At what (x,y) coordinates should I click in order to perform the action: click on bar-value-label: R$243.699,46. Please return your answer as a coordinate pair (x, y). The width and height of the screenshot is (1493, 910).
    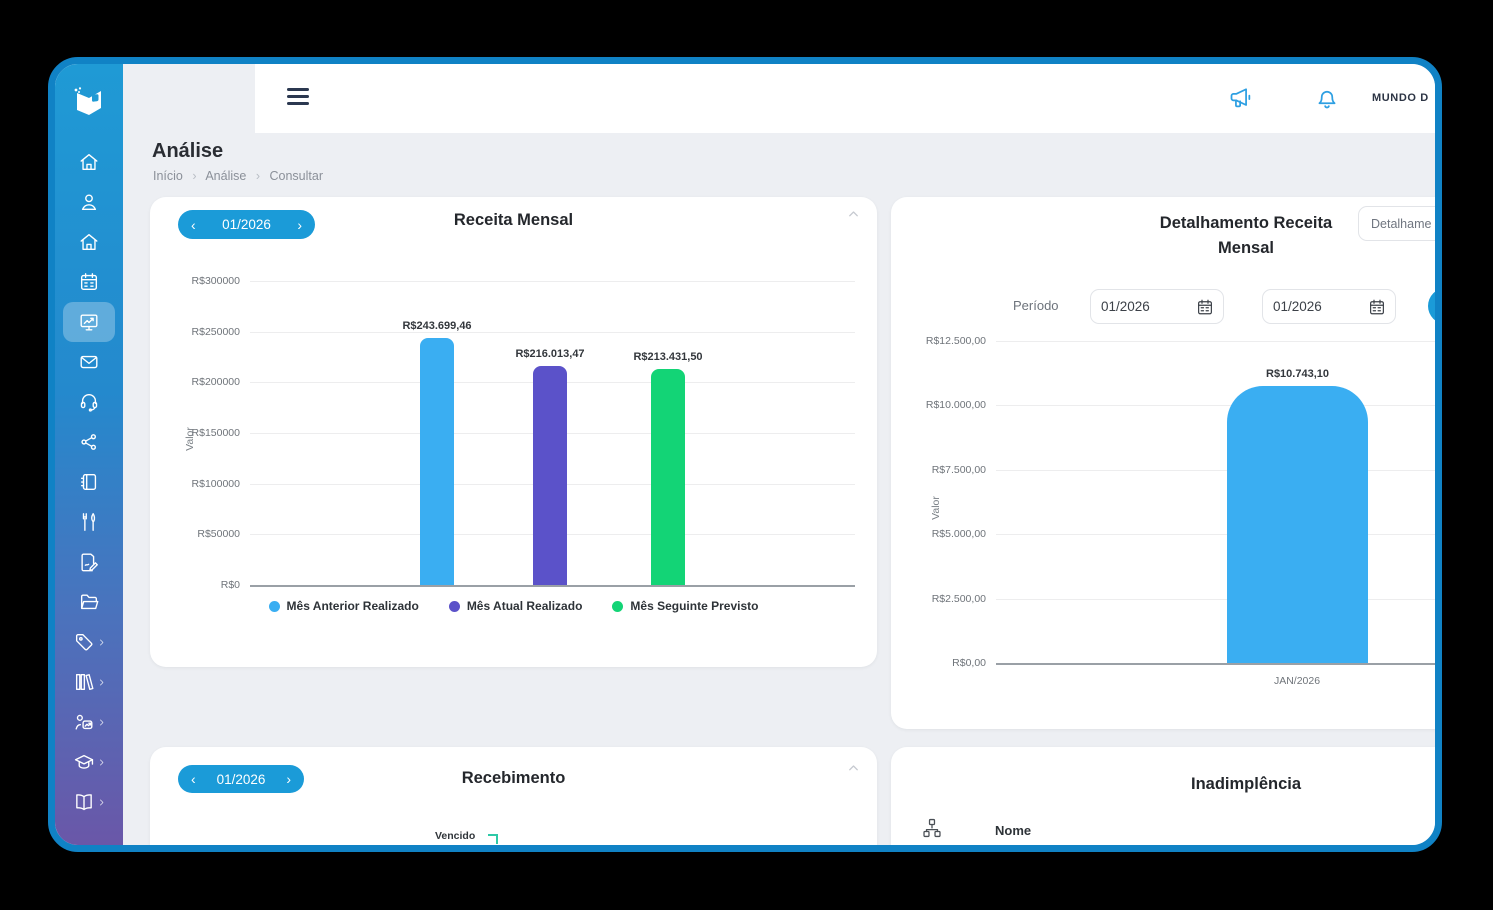
    Looking at the image, I should click on (437, 326).